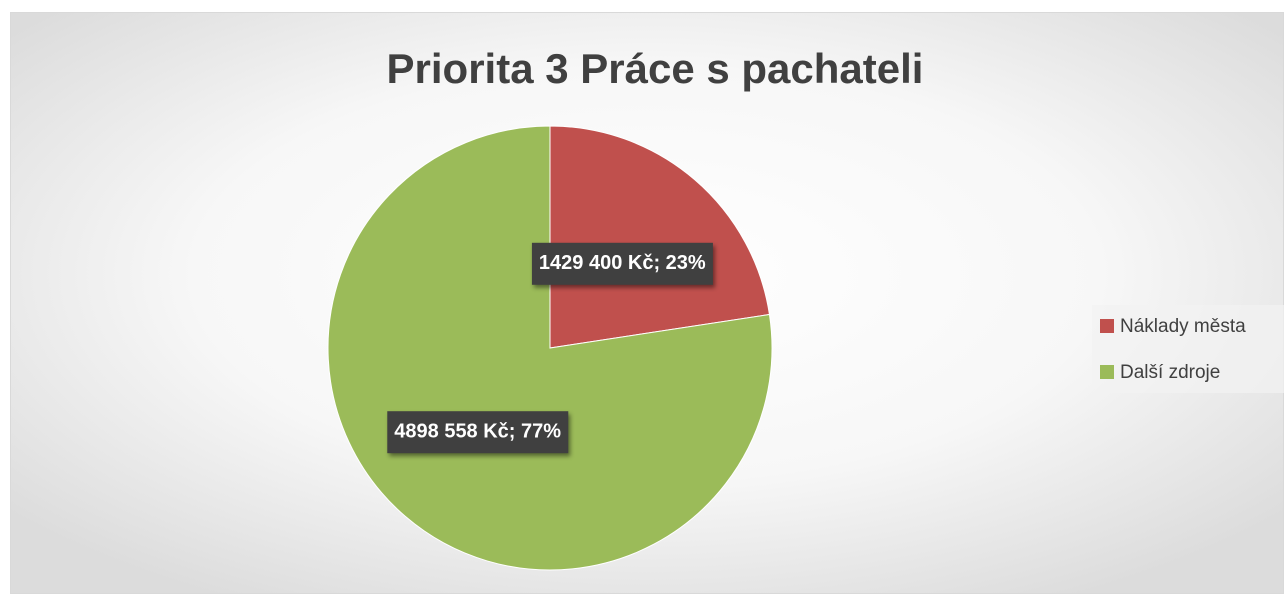 The height and width of the screenshot is (594, 1284). I want to click on data-label: 4898 558 Kč; 77%, so click(477, 431).